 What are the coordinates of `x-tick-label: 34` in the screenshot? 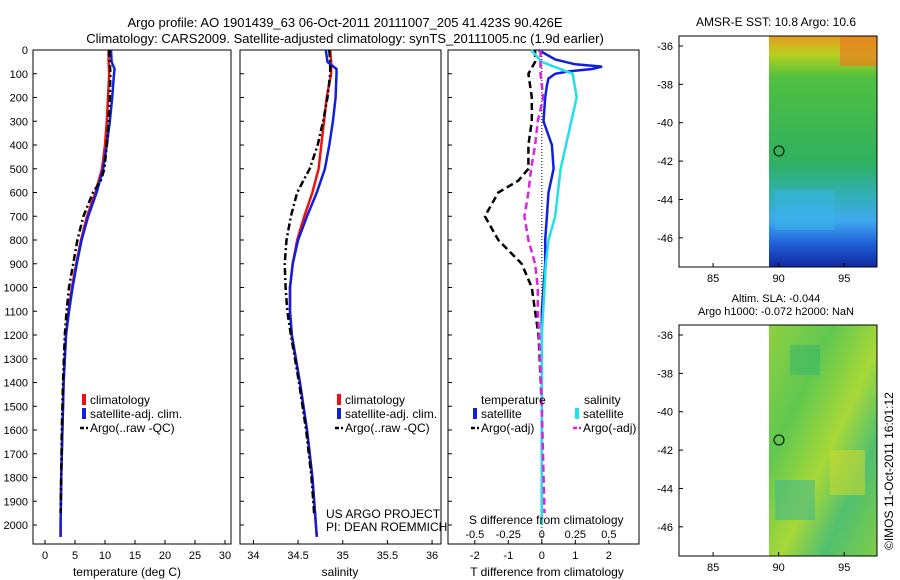 It's located at (253, 556).